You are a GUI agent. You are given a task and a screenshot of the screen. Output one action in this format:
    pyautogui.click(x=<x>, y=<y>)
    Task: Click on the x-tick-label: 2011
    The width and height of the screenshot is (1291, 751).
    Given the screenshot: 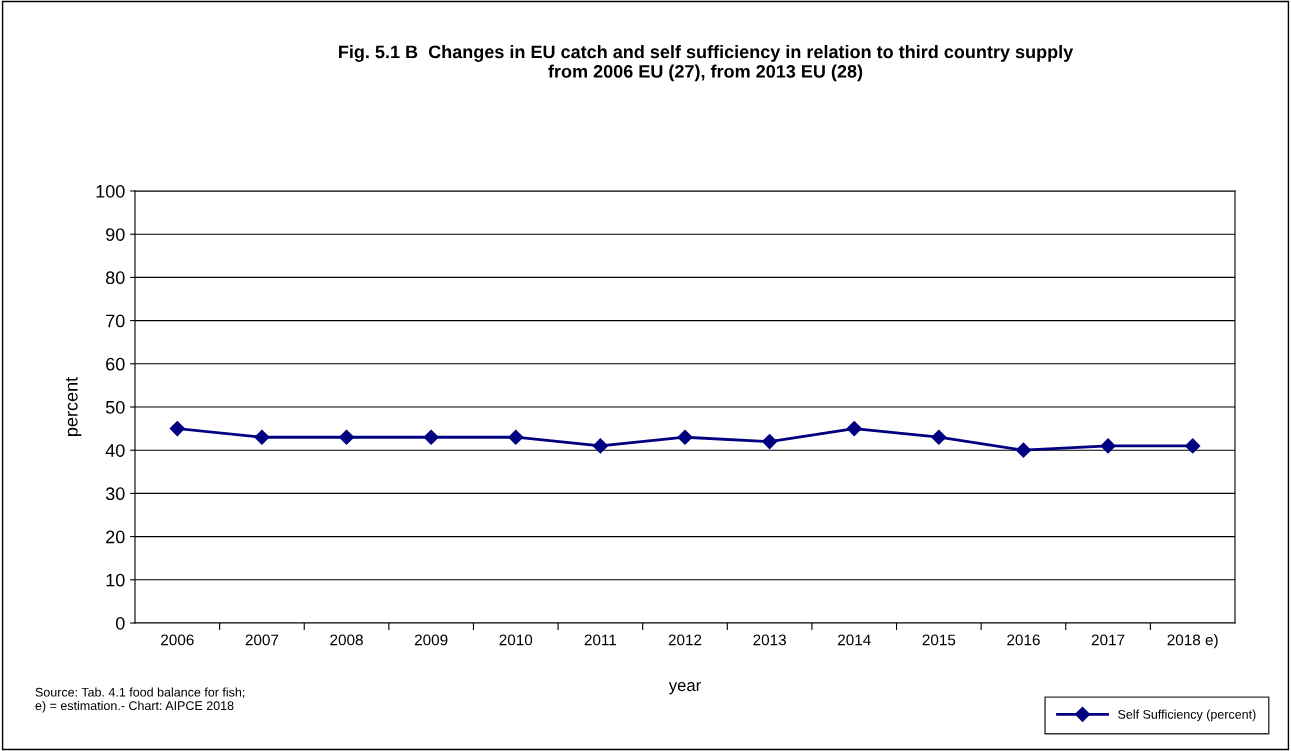 What is the action you would take?
    pyautogui.click(x=600, y=640)
    